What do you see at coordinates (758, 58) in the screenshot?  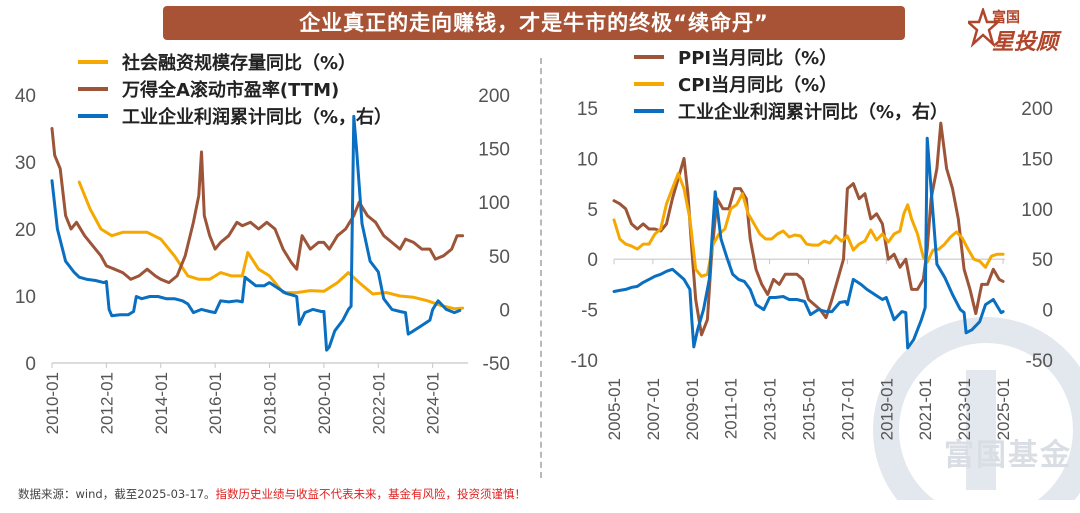 I see `legend-label: PPI当月同比（%）` at bounding box center [758, 58].